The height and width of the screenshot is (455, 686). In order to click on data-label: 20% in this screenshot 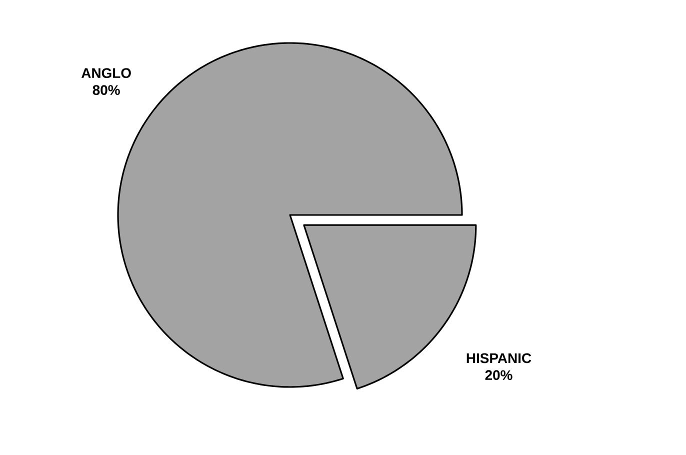, I will do `click(498, 375)`.